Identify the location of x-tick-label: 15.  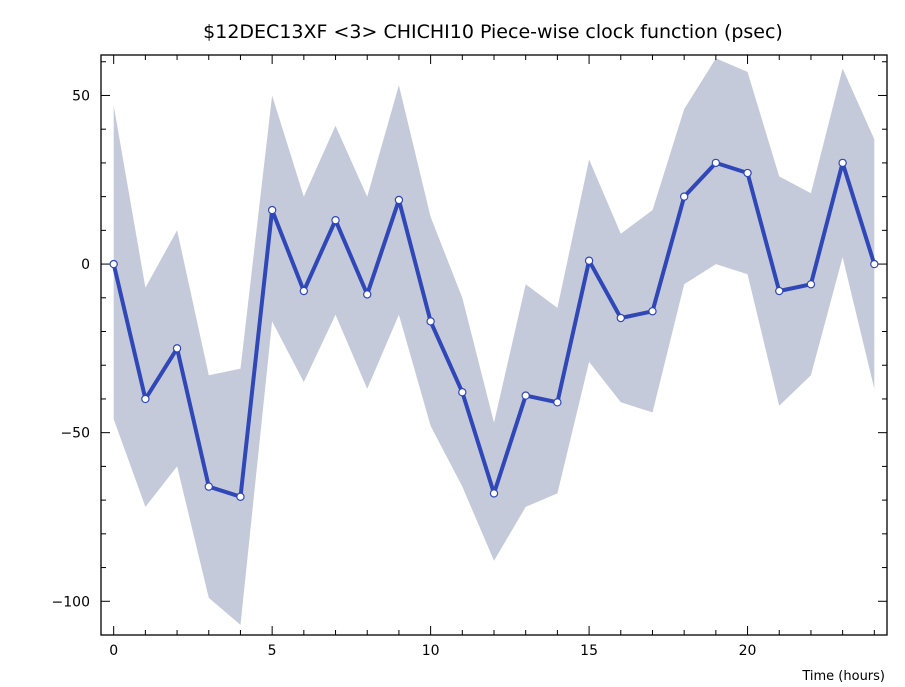
(589, 651).